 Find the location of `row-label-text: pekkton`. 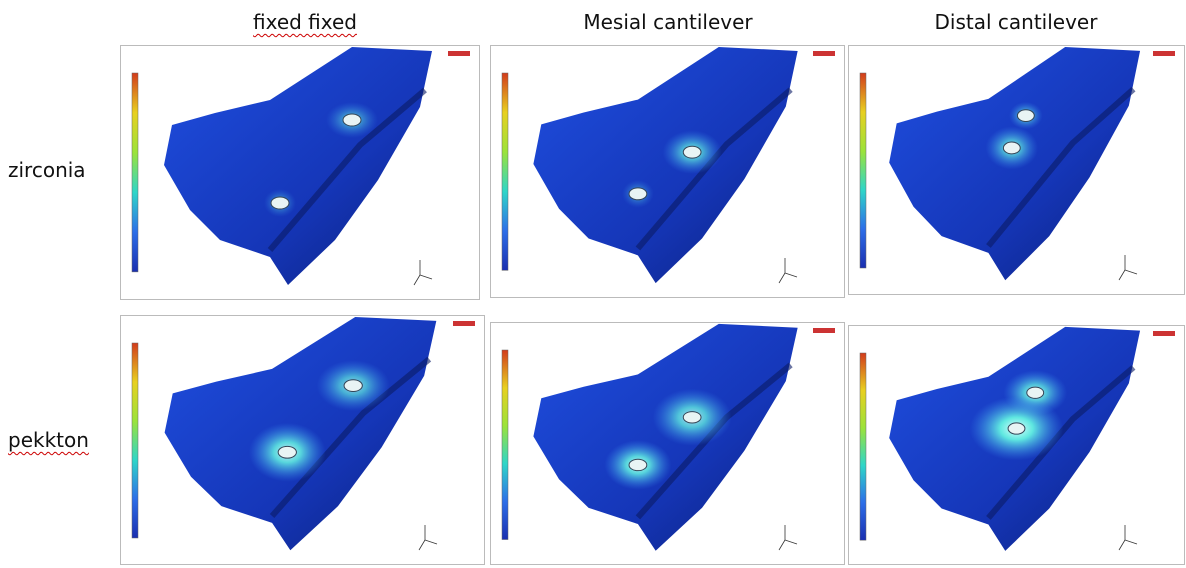

row-label-text: pekkton is located at coordinates (48, 440).